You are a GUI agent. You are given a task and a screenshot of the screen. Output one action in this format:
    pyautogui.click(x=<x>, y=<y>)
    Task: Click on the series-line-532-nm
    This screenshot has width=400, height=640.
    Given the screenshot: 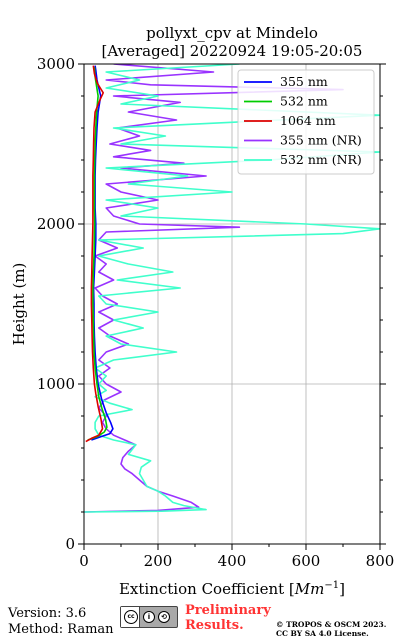 What is the action you would take?
    pyautogui.click(x=97, y=254)
    